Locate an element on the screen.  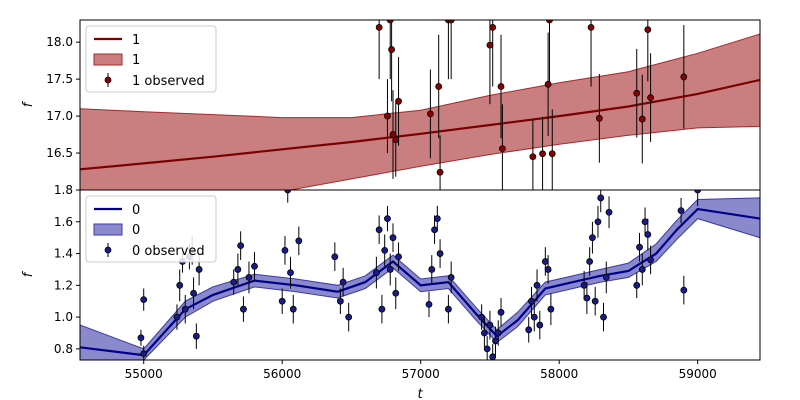
bottom-ytick-label: 1.6 is located at coordinates (63, 222).